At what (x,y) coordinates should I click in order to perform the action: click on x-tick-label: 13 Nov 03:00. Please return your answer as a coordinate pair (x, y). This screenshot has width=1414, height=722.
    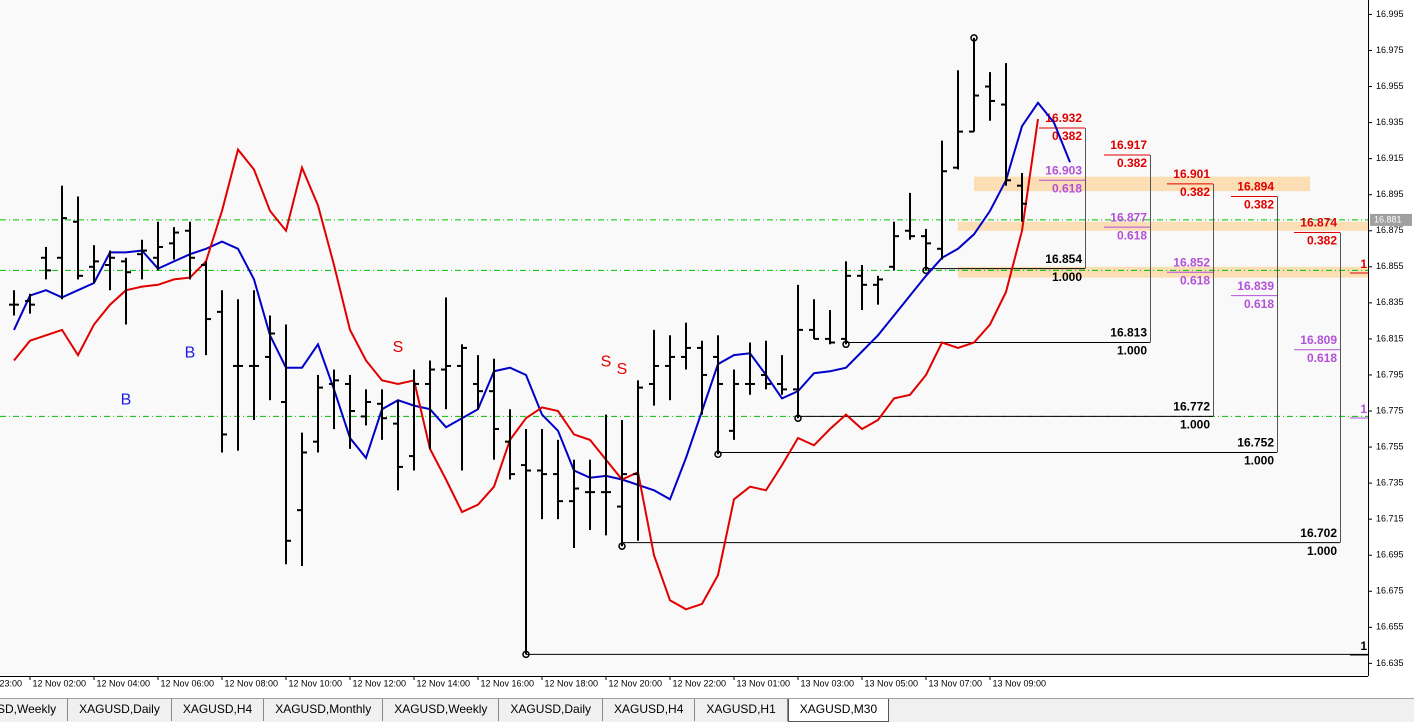
    Looking at the image, I should click on (827, 683).